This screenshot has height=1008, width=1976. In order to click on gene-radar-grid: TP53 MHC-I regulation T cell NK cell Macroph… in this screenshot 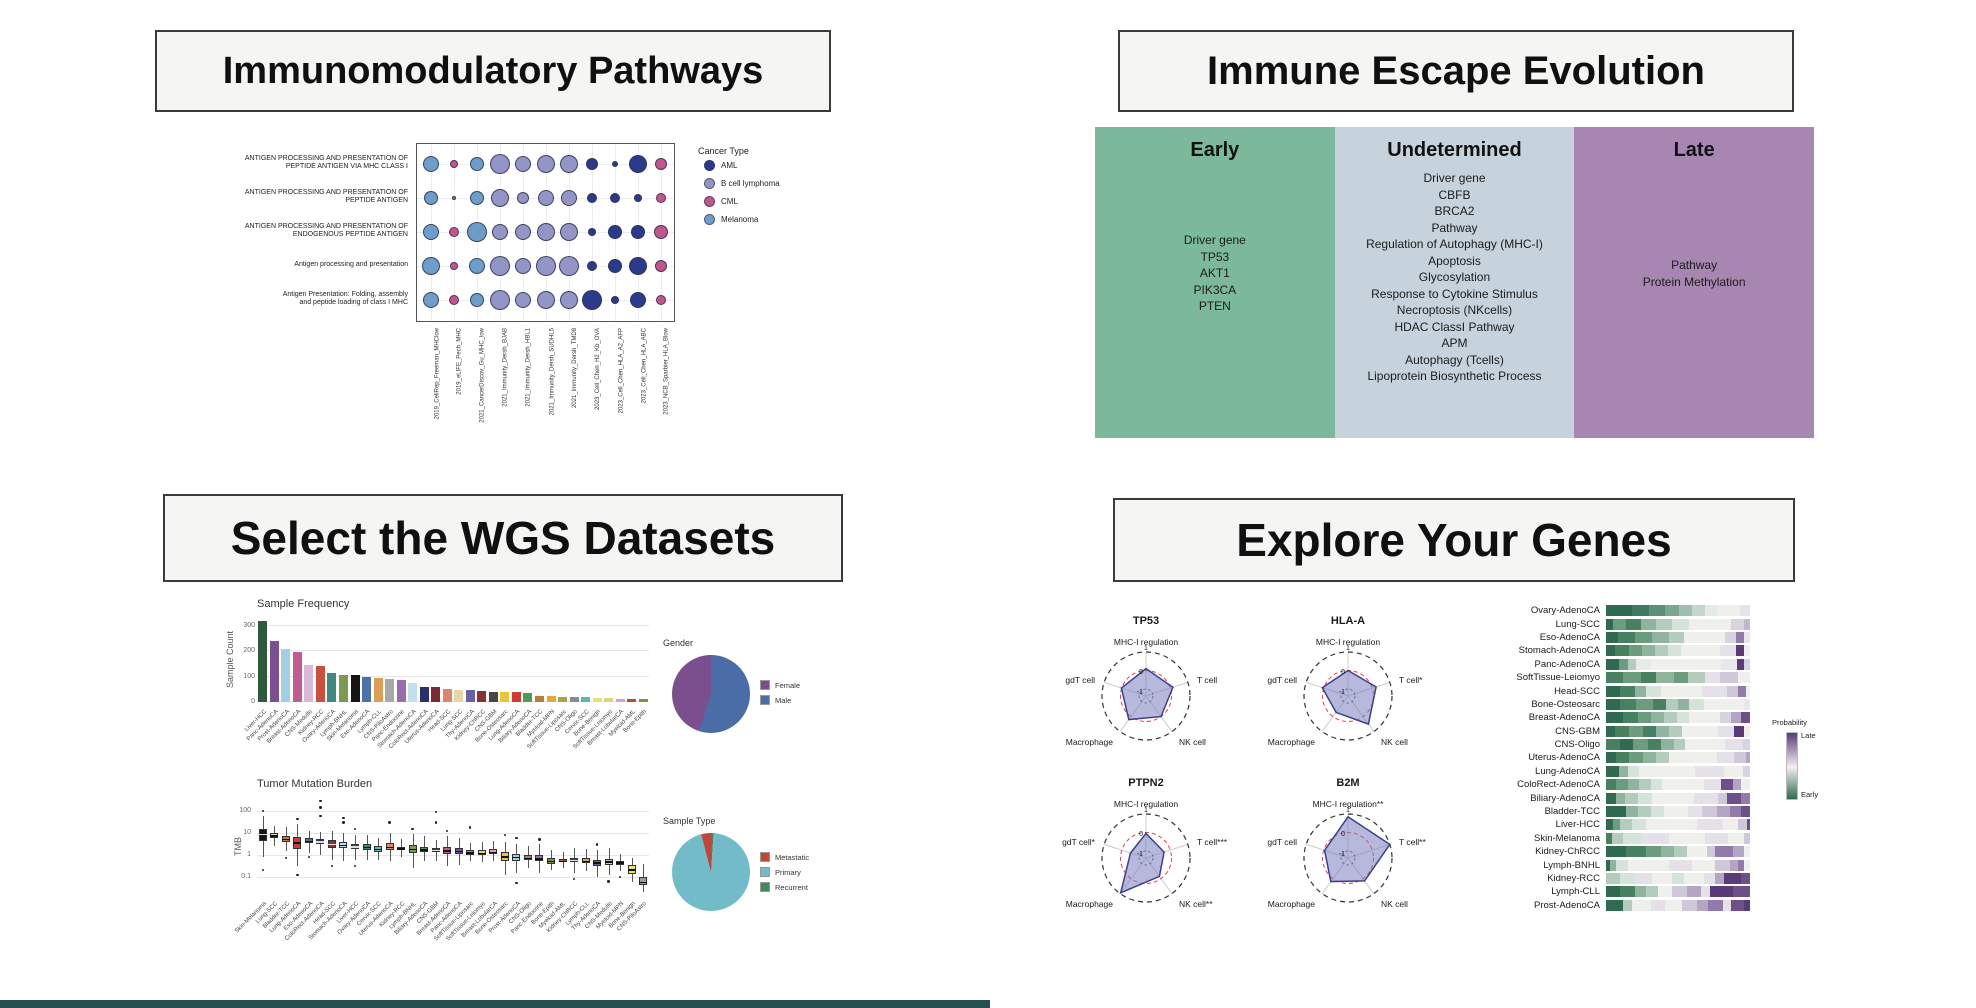, I will do `click(1251, 770)`.